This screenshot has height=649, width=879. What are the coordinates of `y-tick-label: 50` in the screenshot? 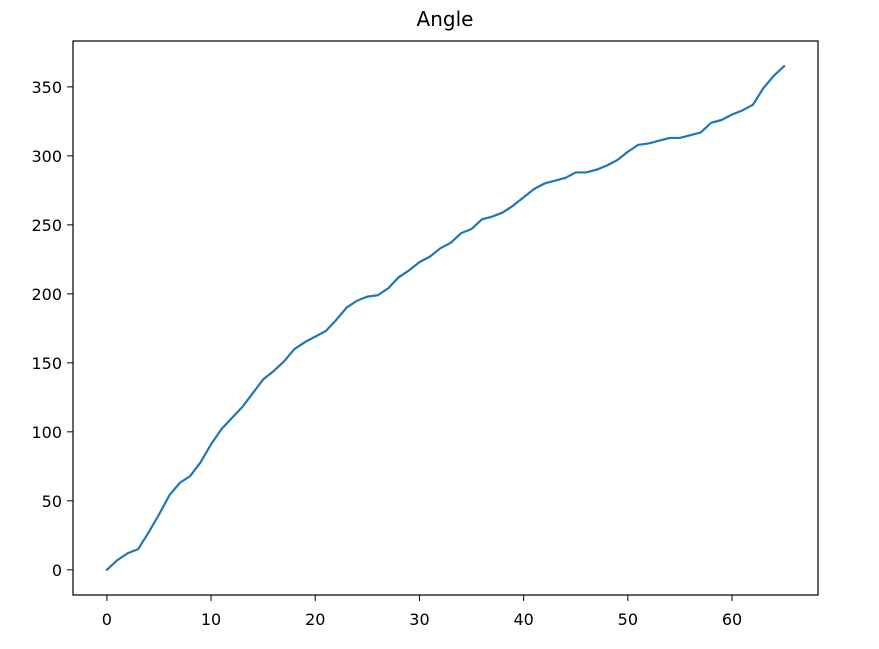 It's located at (52, 501).